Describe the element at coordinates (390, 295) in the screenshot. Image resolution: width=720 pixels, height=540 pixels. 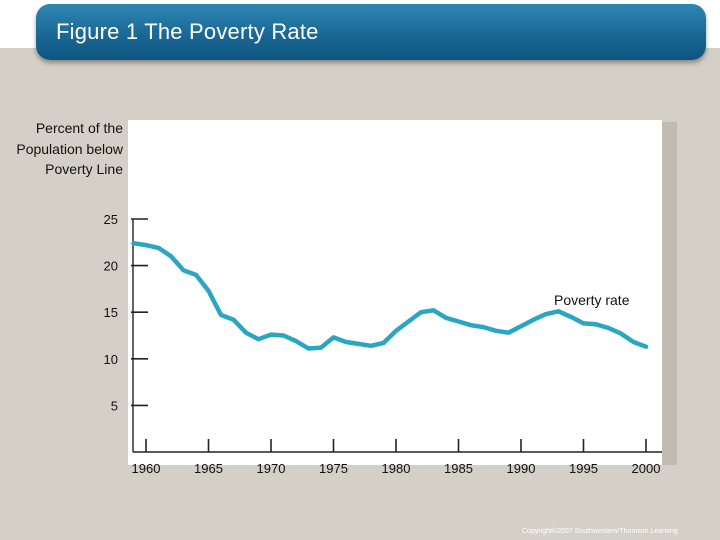
I see `series-line-poverty-rate` at that location.